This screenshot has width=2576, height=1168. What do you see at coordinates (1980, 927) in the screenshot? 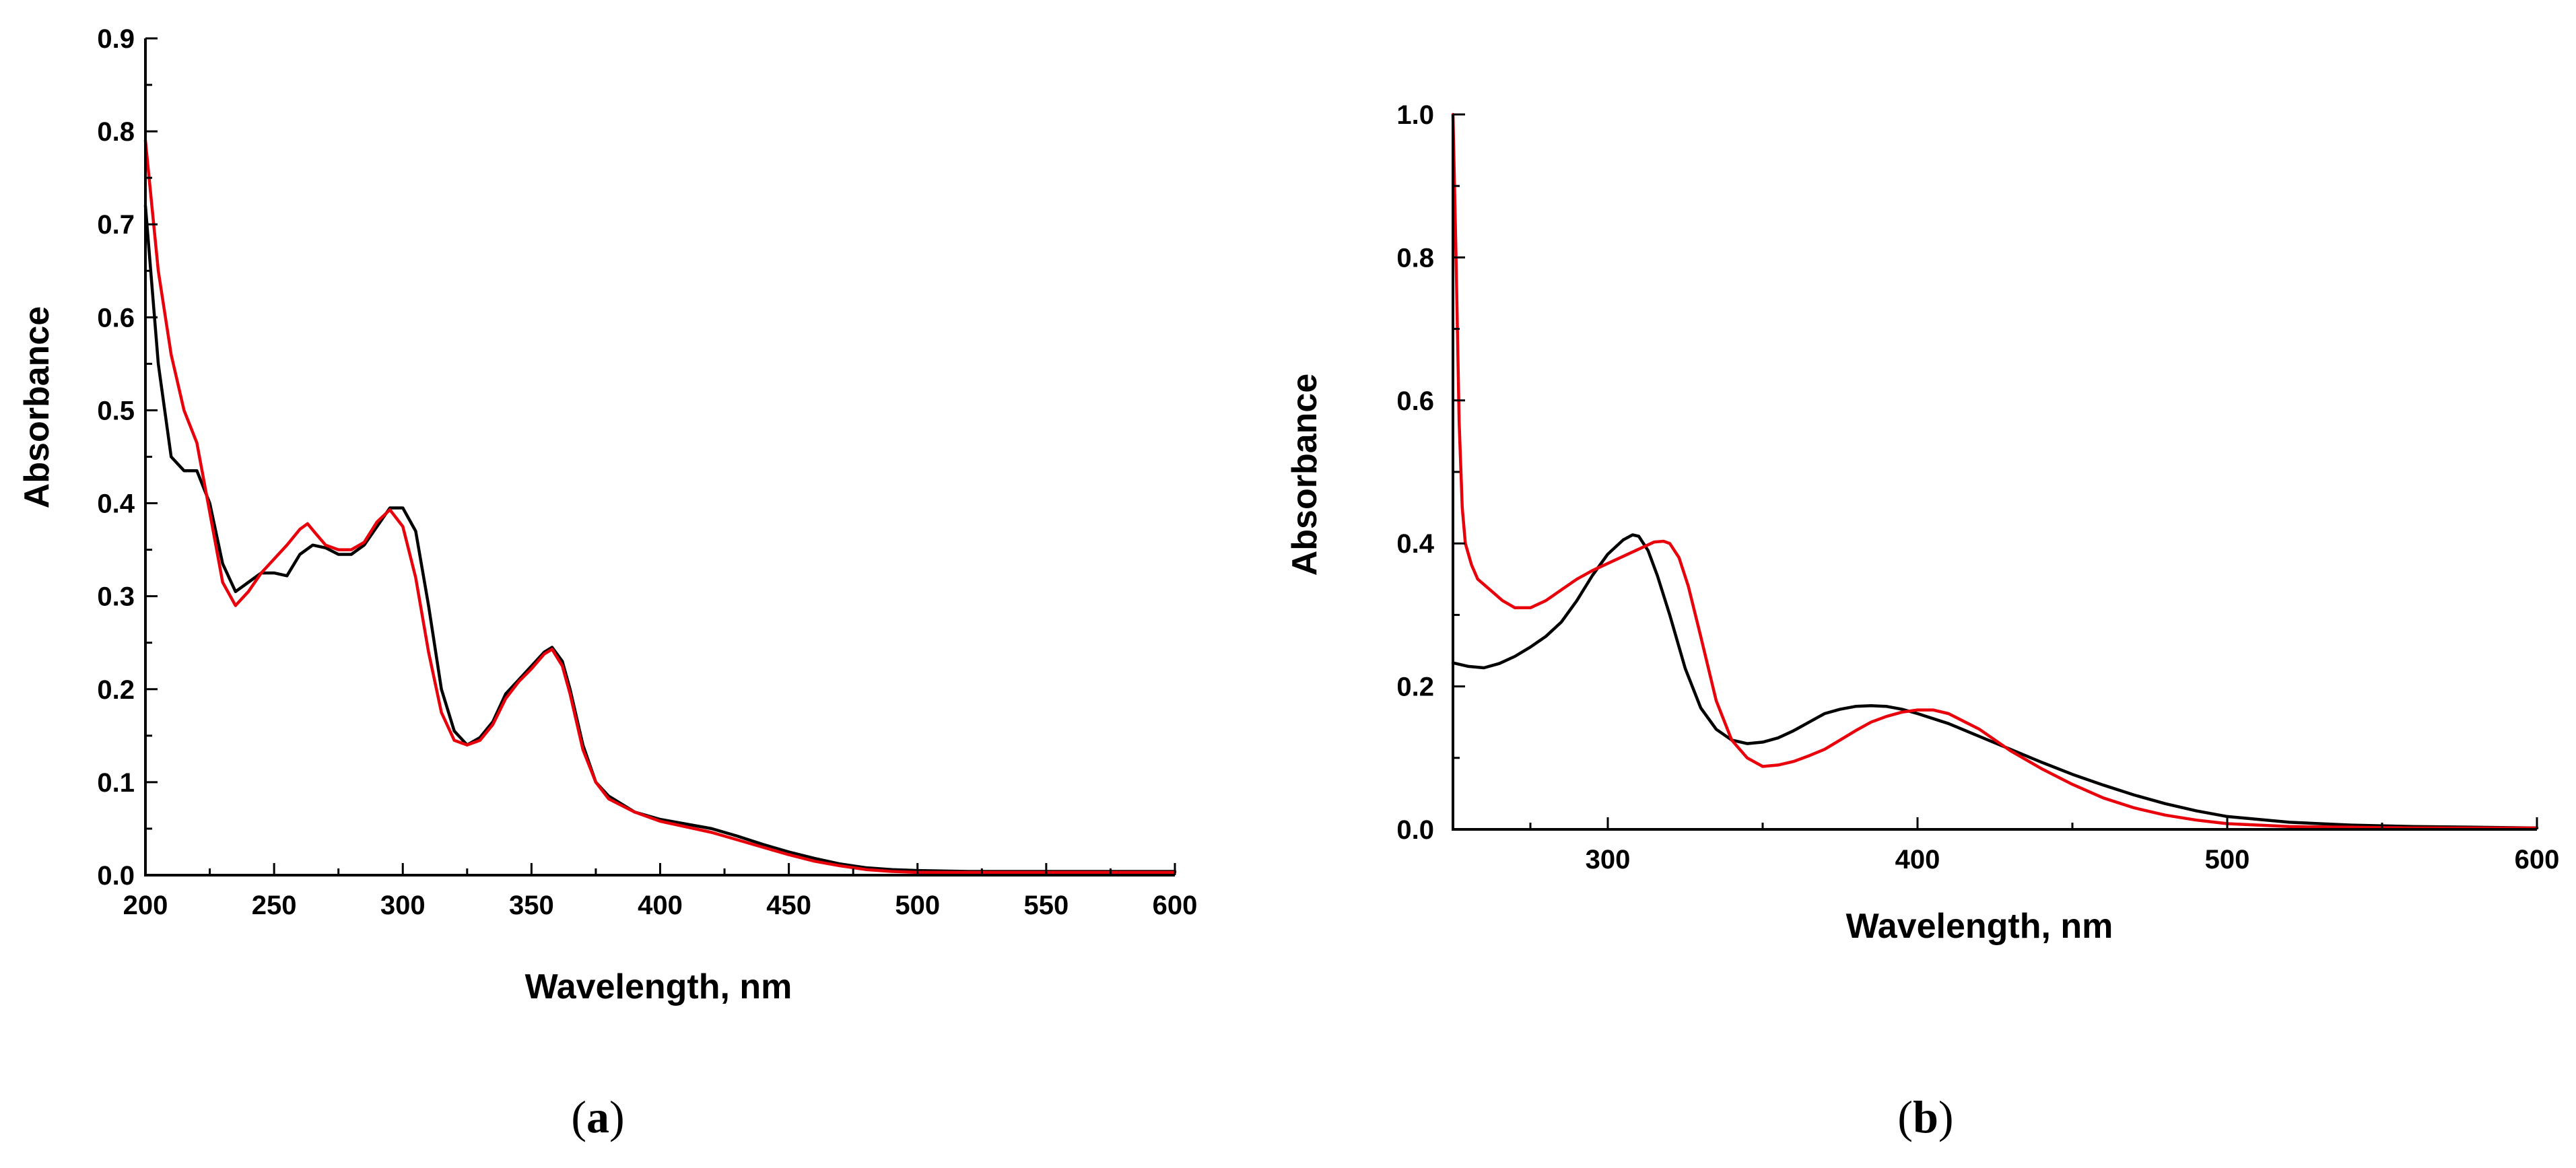
I see `x-axis-title-b: Wavelength, nm` at bounding box center [1980, 927].